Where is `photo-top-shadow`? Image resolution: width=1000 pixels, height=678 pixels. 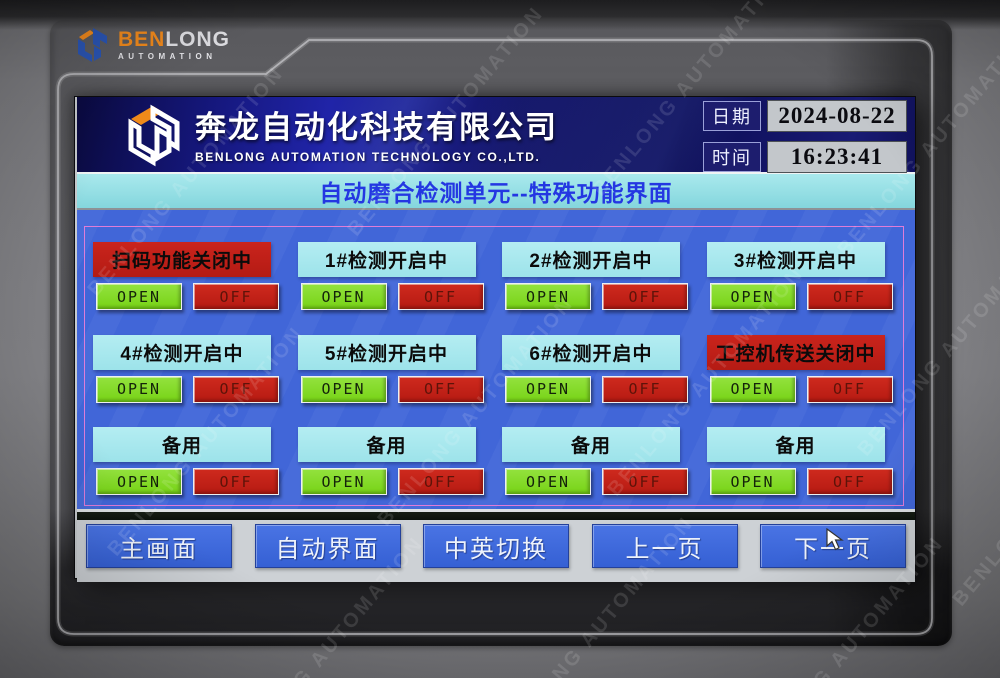 photo-top-shadow is located at coordinates (500, 15).